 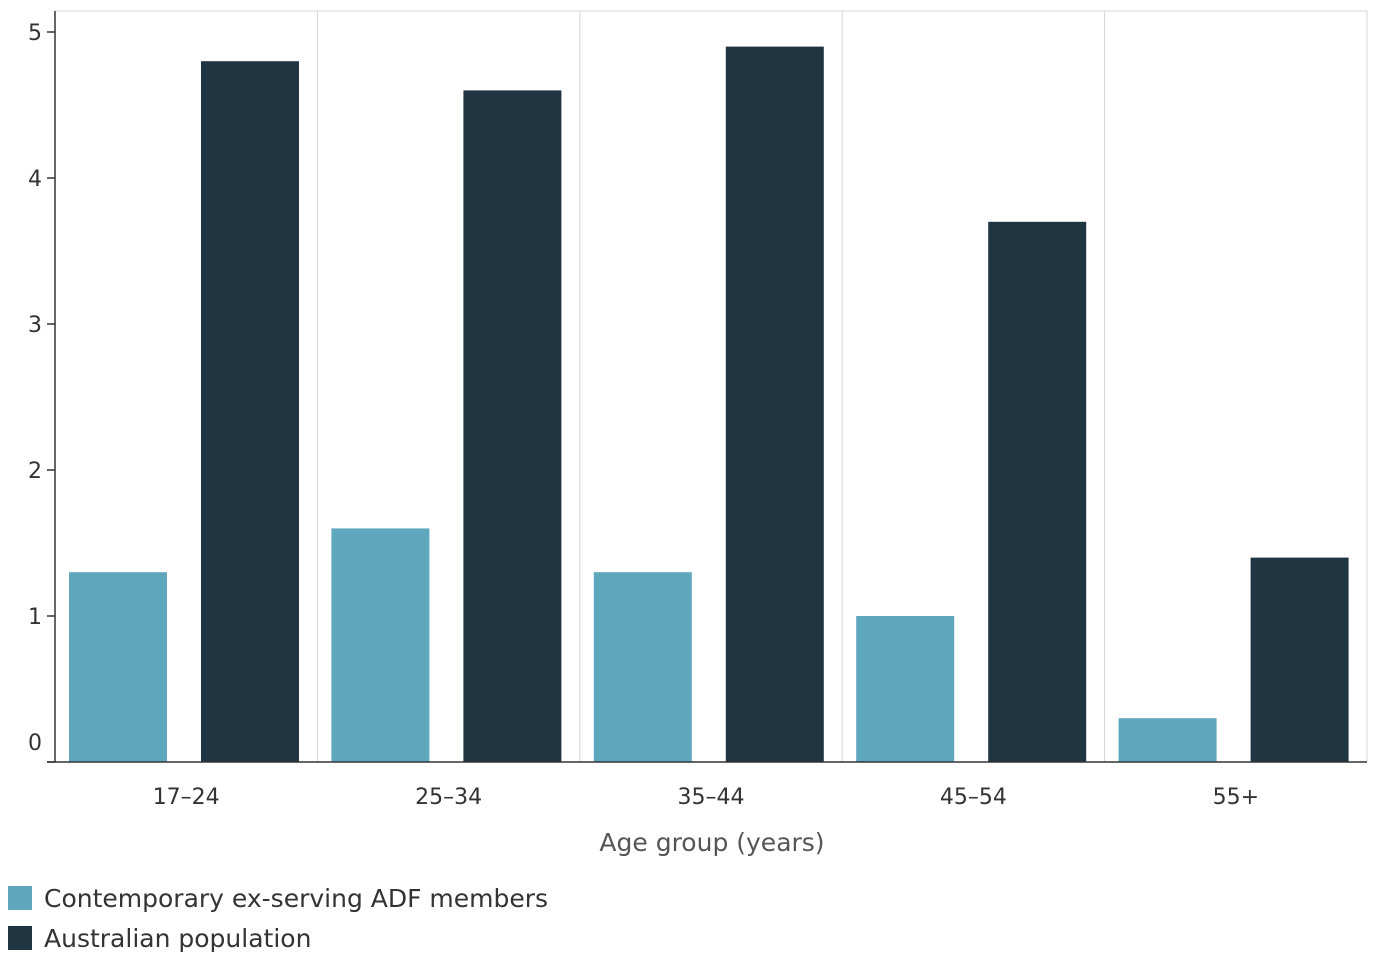 I want to click on x-axis-title: Age group (years), so click(x=711, y=842).